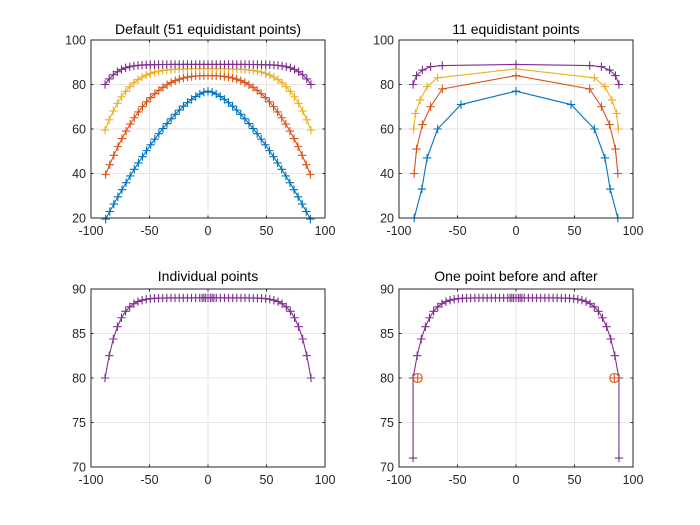  What do you see at coordinates (208, 276) in the screenshot?
I see `chart-title: Individual points` at bounding box center [208, 276].